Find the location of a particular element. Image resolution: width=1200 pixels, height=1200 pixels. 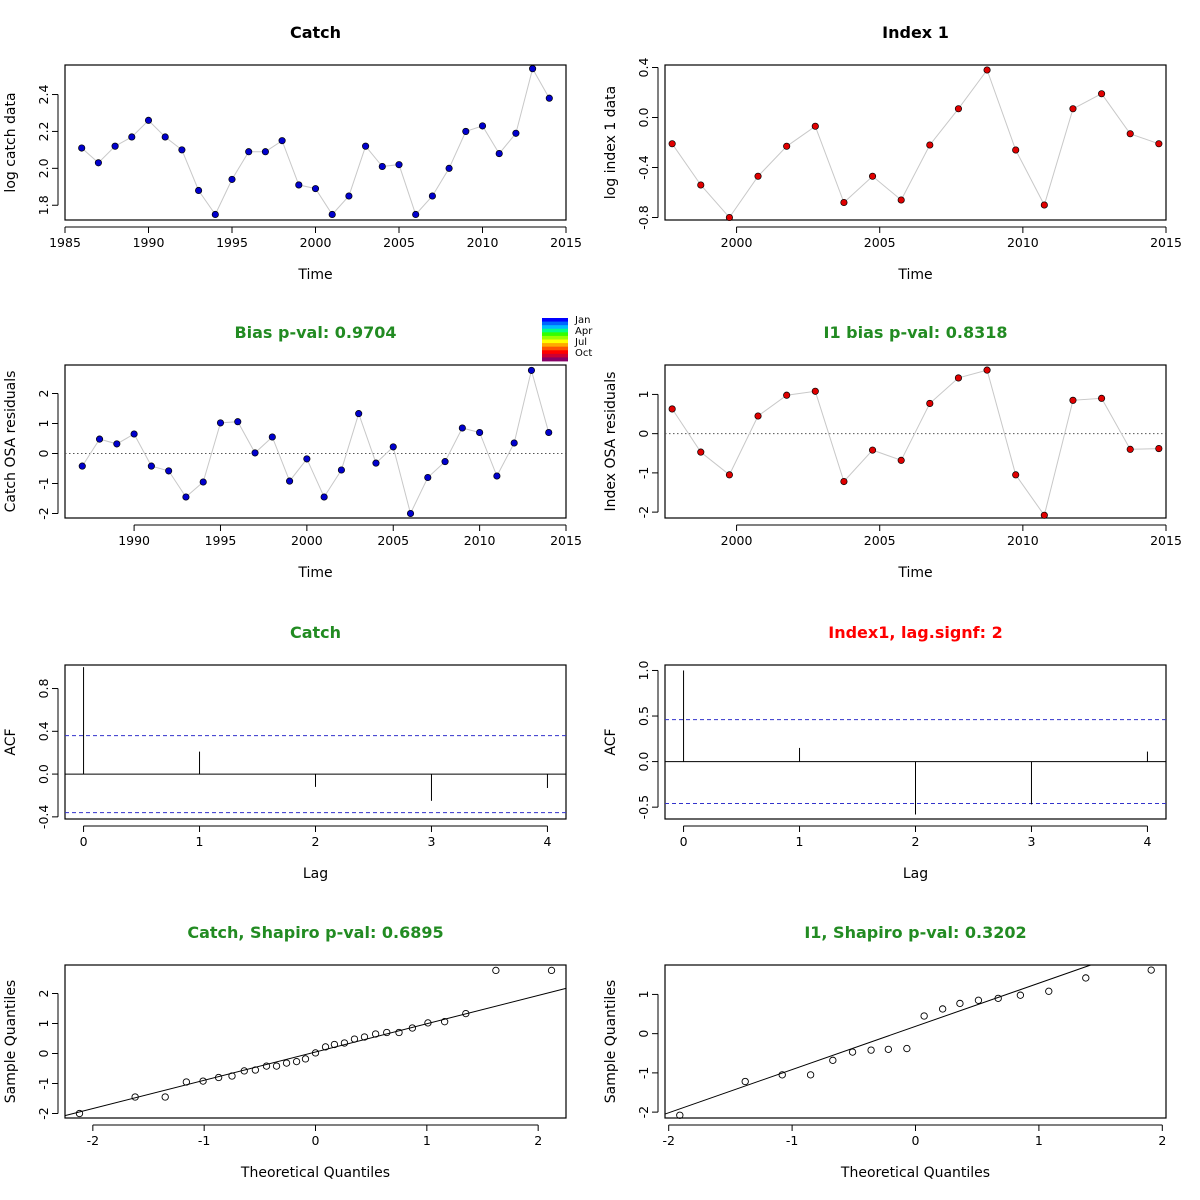

catch-resid-title: Bias p-val: 0.9704 is located at coordinates (315, 332).